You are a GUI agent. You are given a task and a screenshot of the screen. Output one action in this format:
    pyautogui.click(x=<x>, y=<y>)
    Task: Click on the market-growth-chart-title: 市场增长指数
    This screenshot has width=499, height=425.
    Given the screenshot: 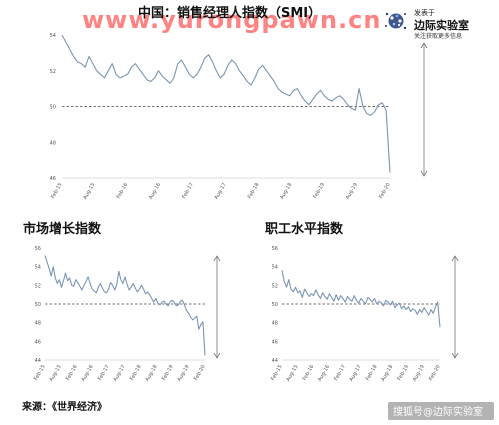 What is the action you would take?
    pyautogui.click(x=62, y=229)
    